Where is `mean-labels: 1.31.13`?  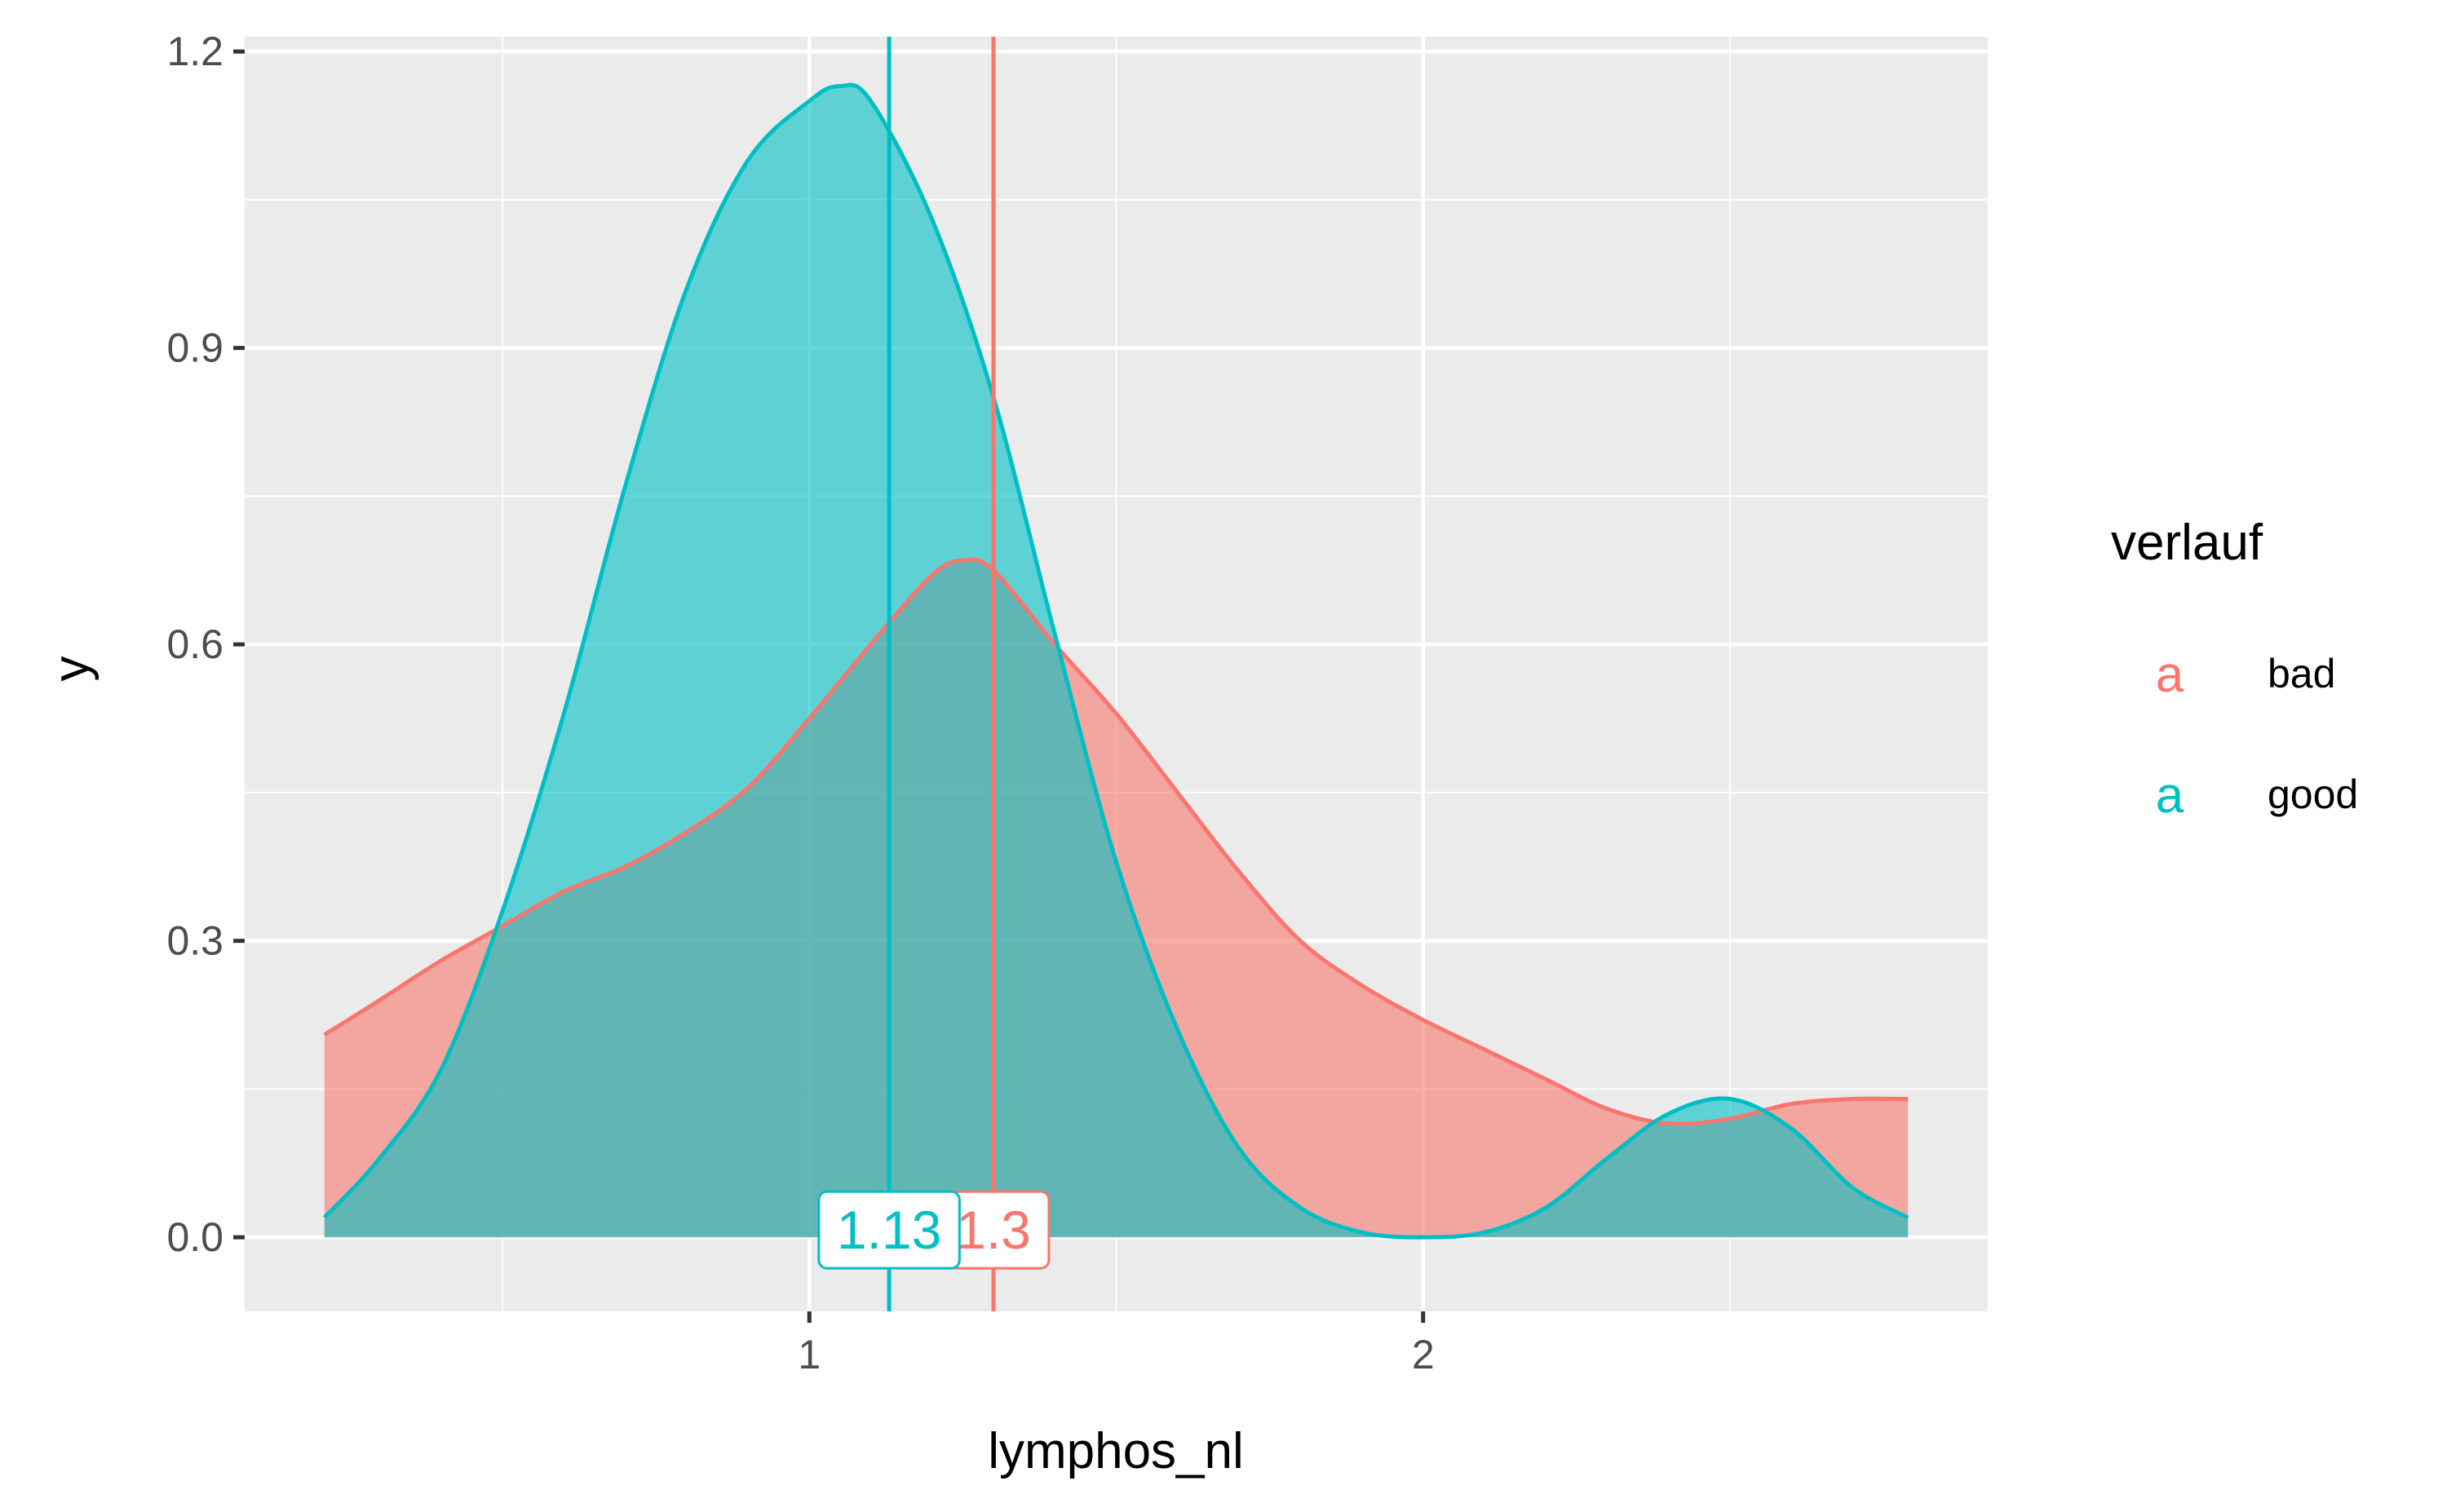 mean-labels: 1.31.13 is located at coordinates (934, 1230).